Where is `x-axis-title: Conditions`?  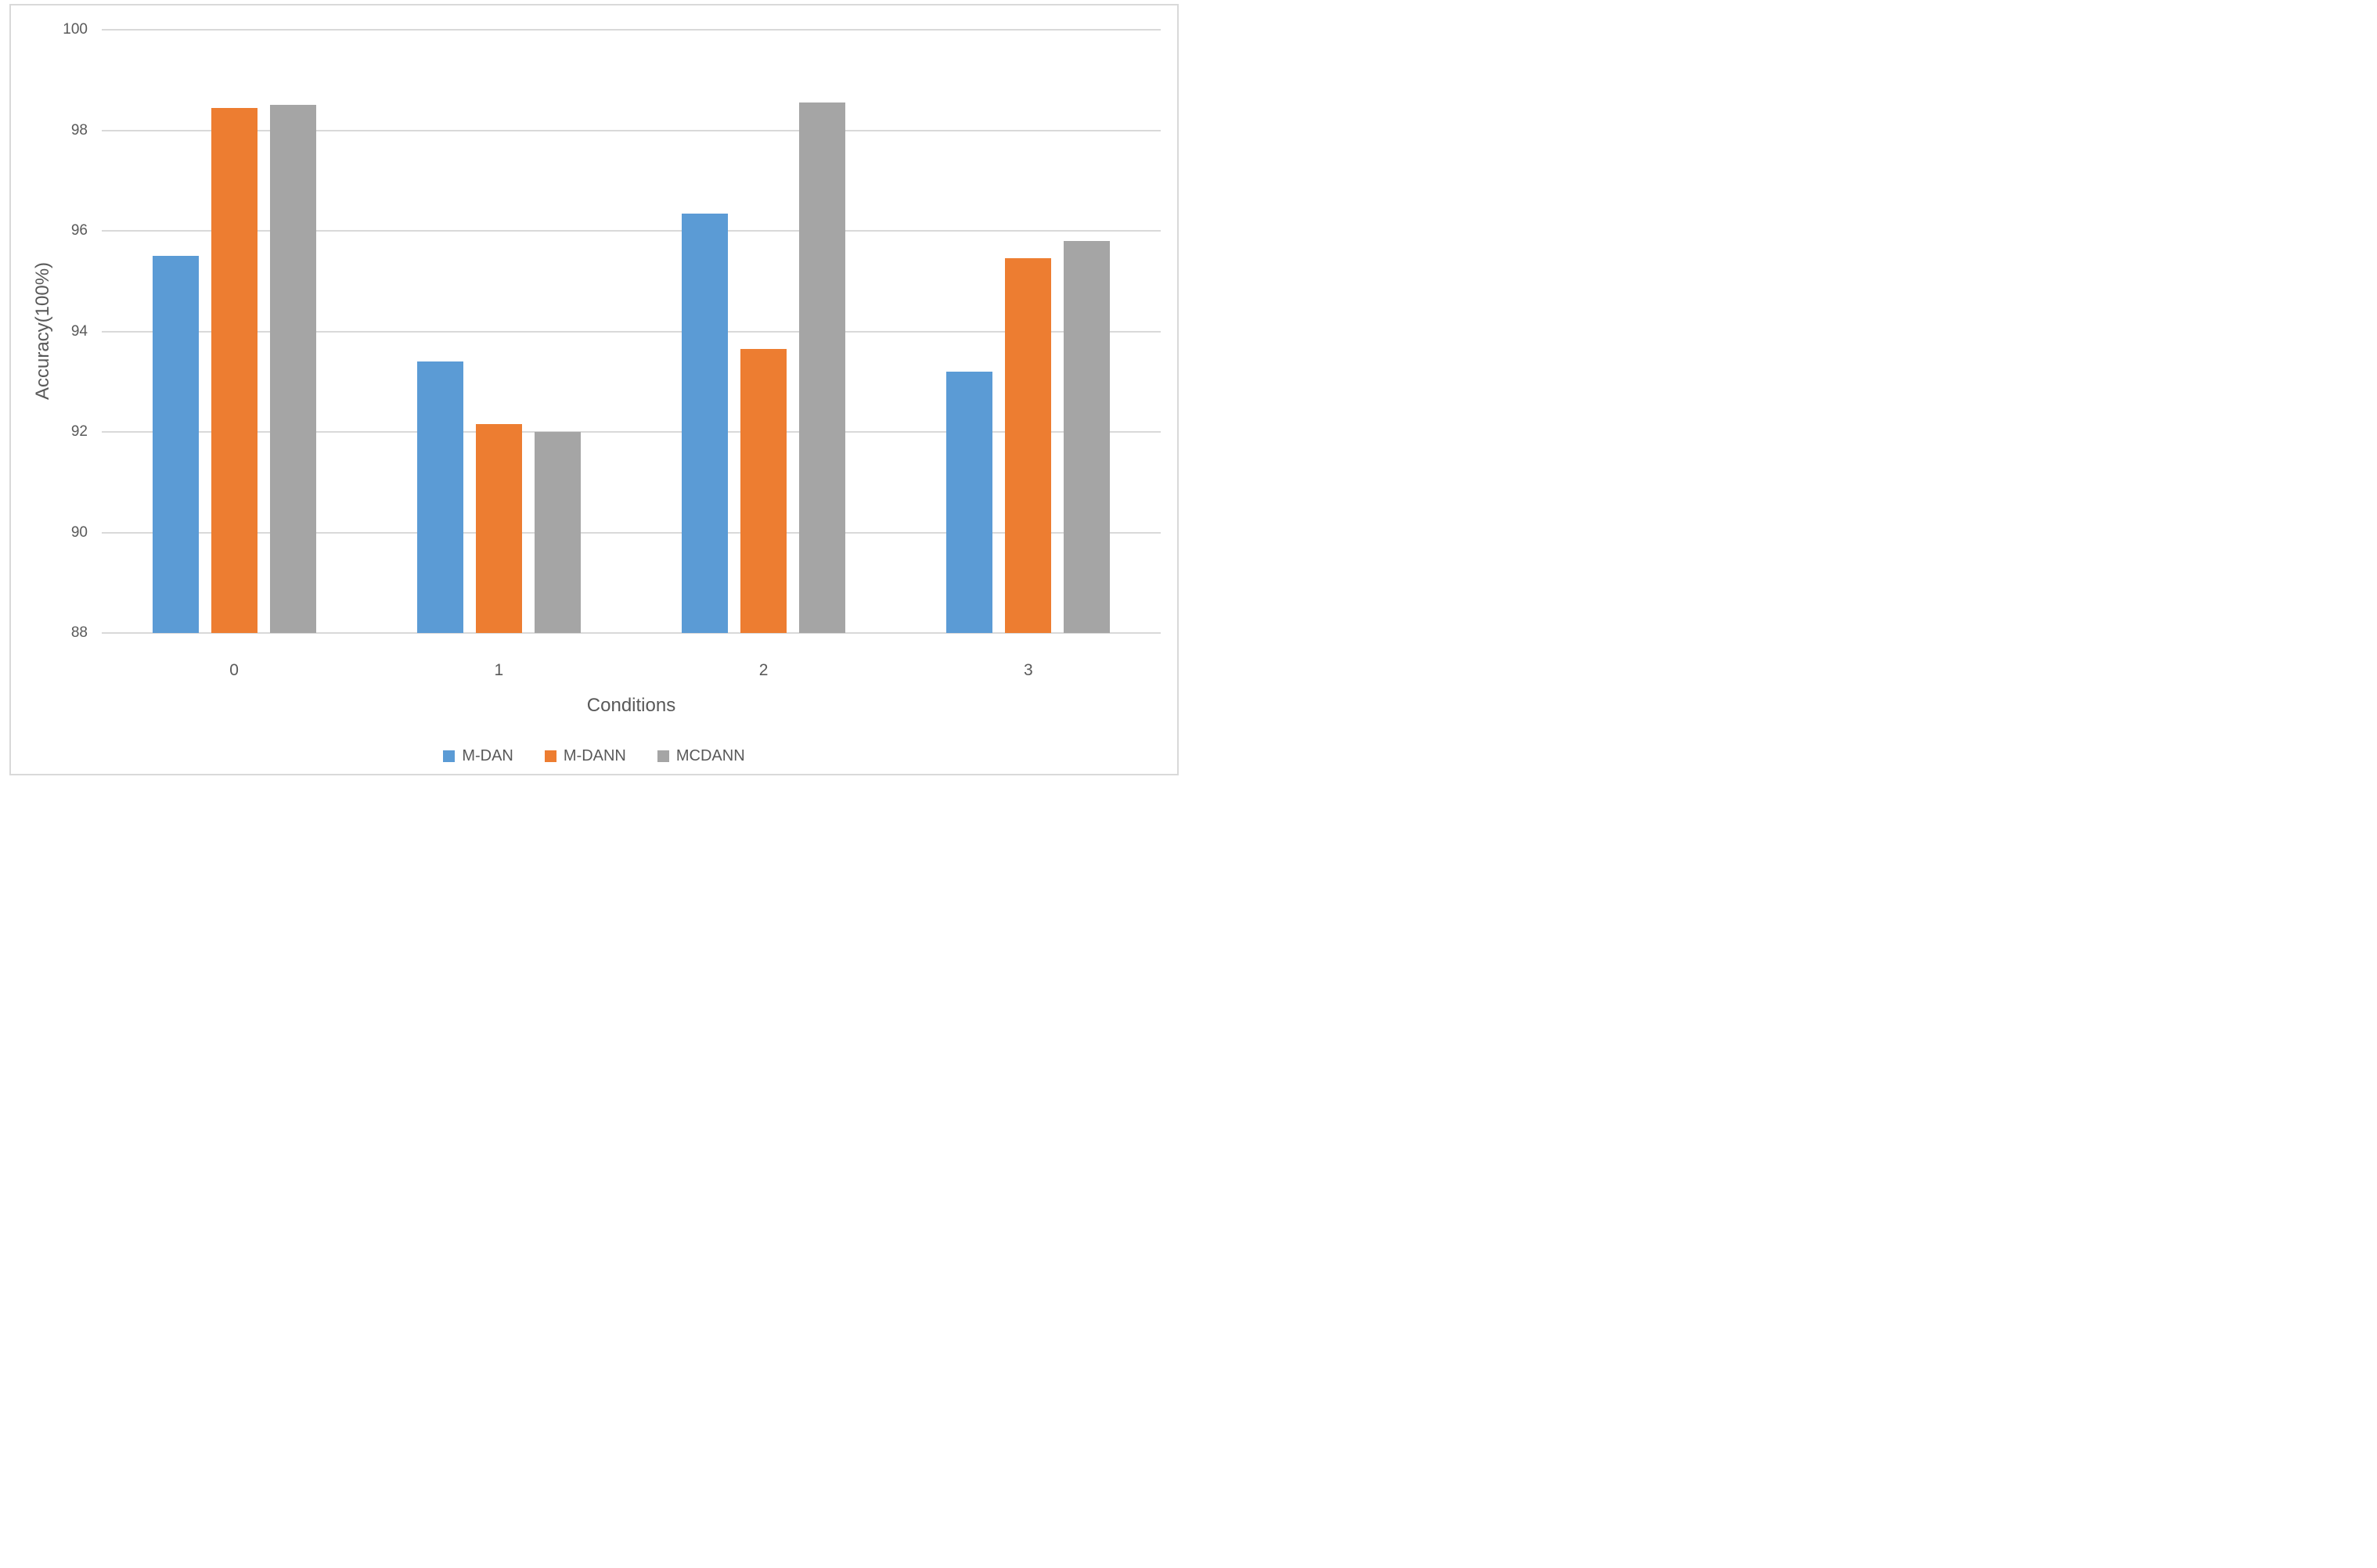 x-axis-title: Conditions is located at coordinates (631, 706).